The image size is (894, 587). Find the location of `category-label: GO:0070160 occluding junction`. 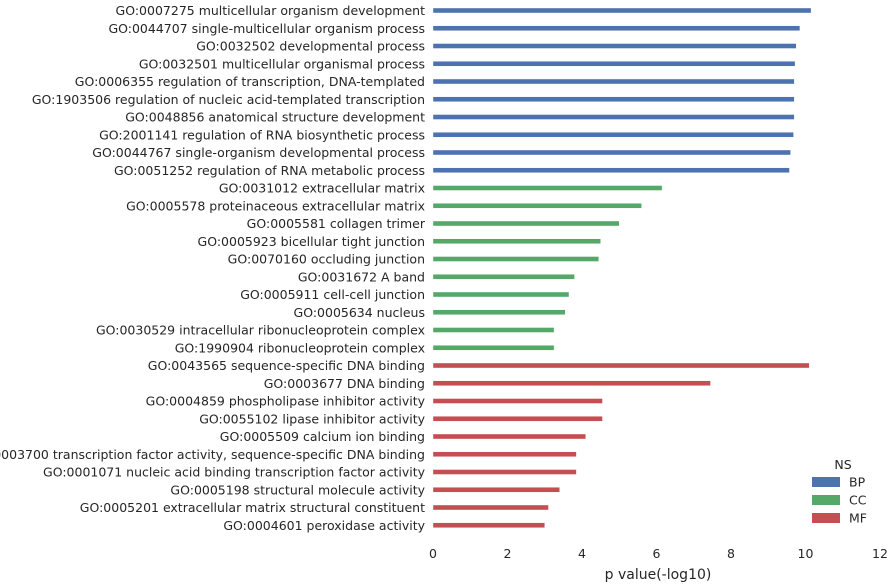

category-label: GO:0070160 occluding junction is located at coordinates (326, 259).